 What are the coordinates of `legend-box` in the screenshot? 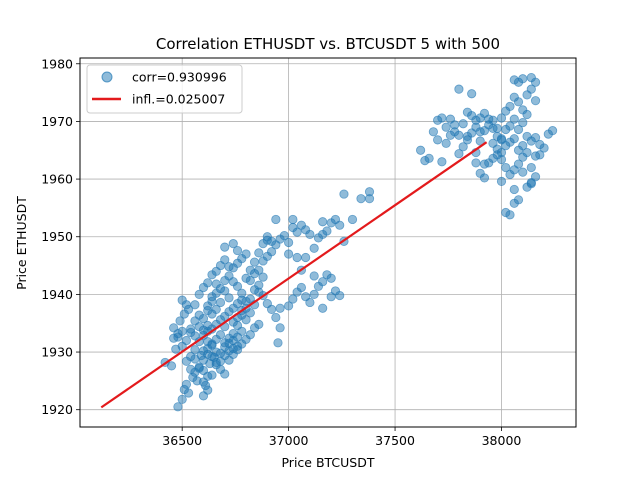 It's located at (164, 89).